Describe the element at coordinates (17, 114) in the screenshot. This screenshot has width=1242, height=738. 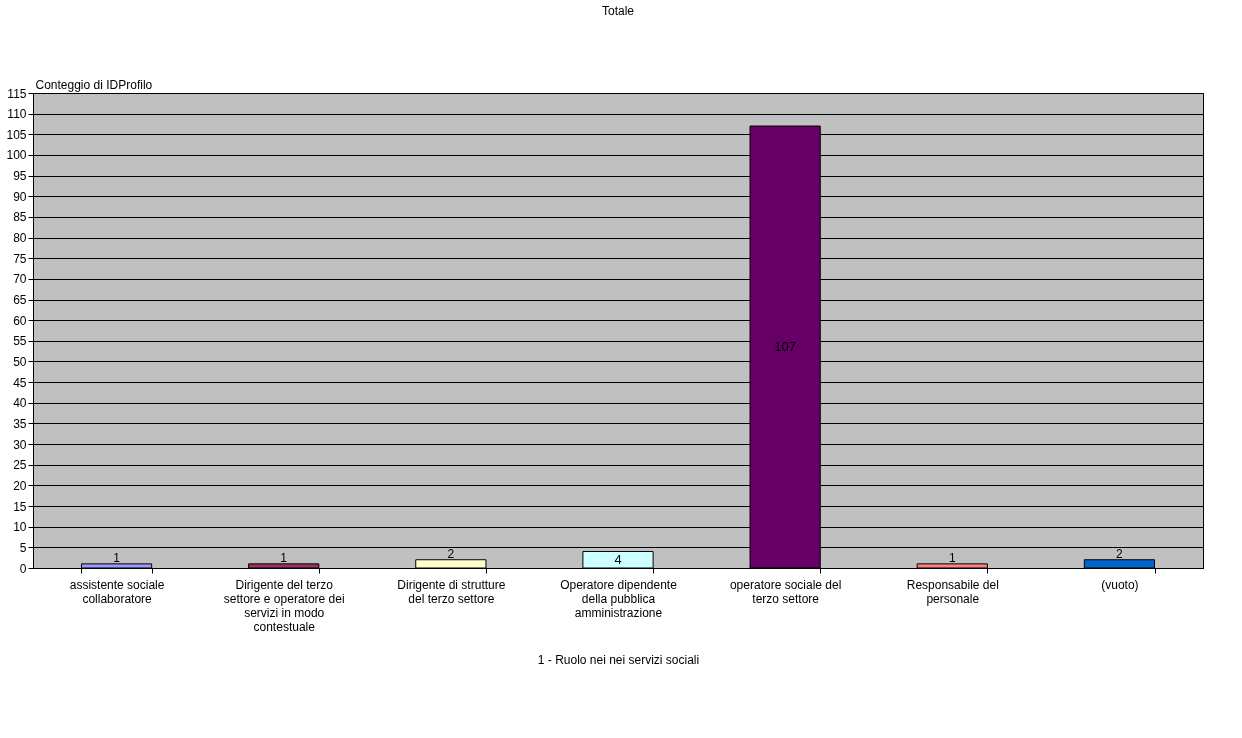
I see `y-tick-label: 110` at that location.